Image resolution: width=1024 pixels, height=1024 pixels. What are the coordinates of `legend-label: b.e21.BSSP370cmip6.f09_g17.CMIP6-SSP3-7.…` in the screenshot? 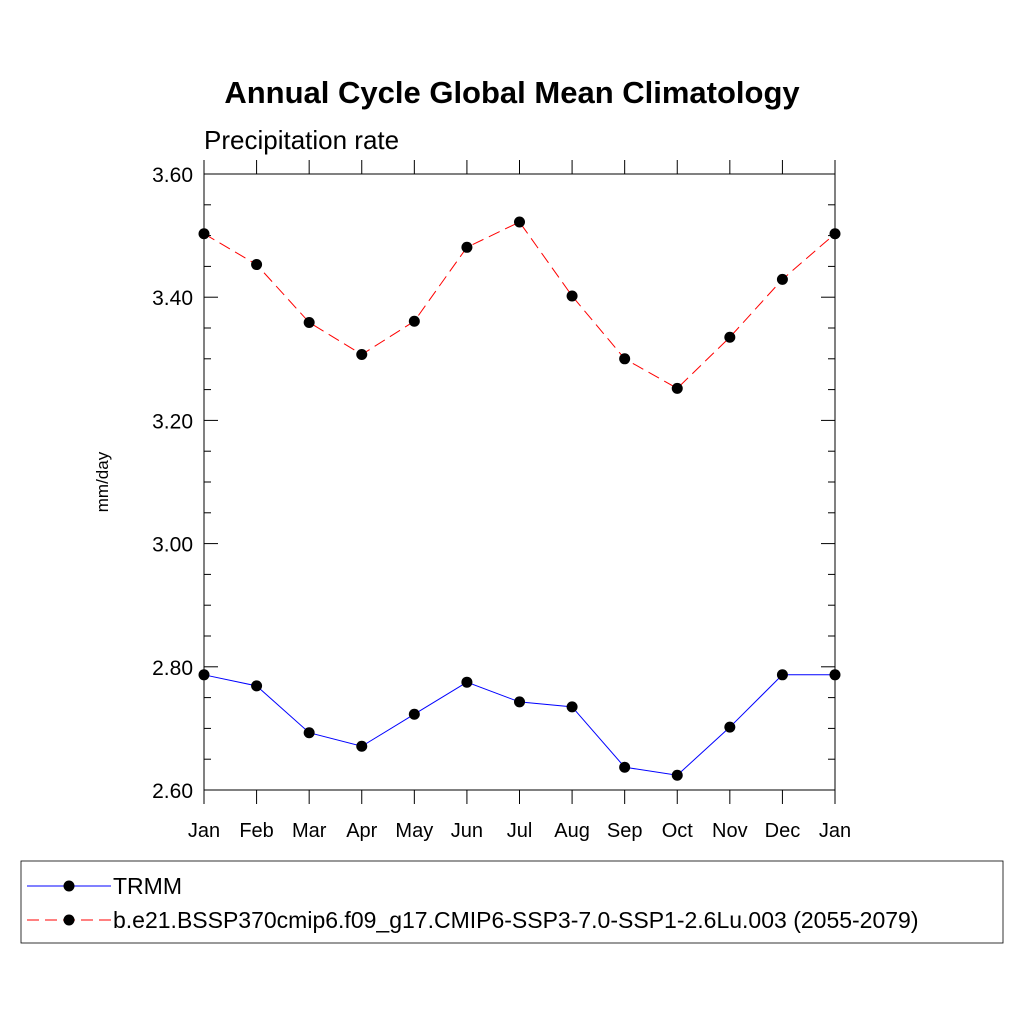 It's located at (516, 920).